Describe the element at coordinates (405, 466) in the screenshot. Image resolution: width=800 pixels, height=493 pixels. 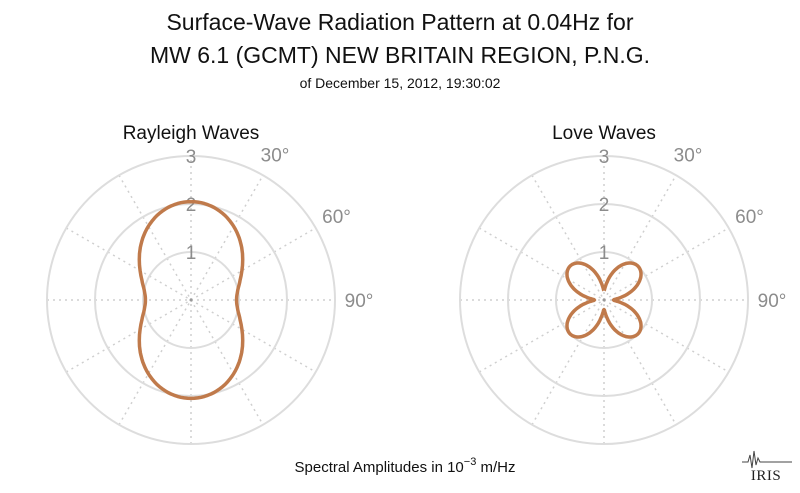
I see `amplitude-units-label: Spectral Amplitudes in 10−3 m/Hz` at that location.